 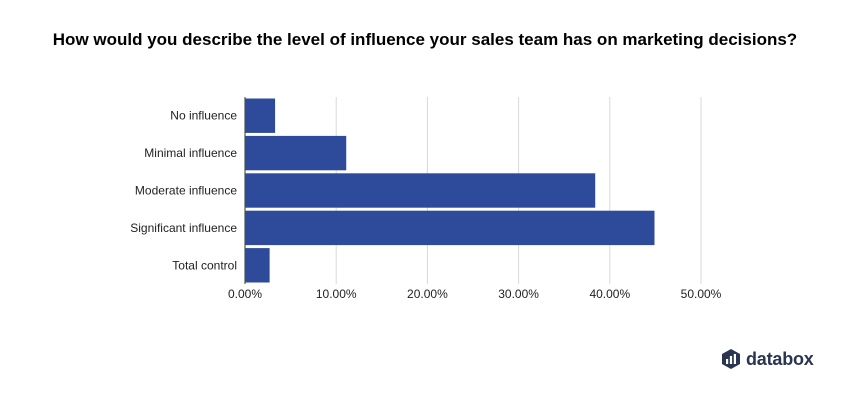 I want to click on category-label: Total control, so click(x=204, y=265).